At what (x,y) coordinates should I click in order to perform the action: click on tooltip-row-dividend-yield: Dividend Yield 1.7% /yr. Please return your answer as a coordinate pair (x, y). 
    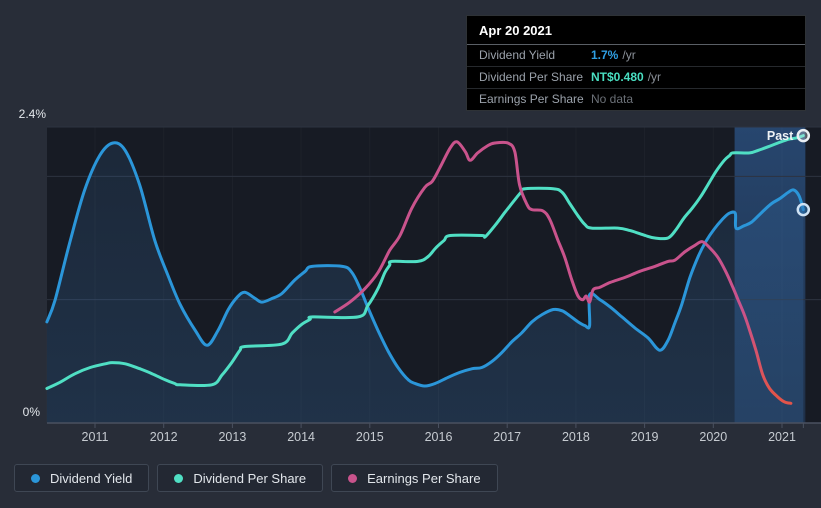
    Looking at the image, I should click on (636, 56).